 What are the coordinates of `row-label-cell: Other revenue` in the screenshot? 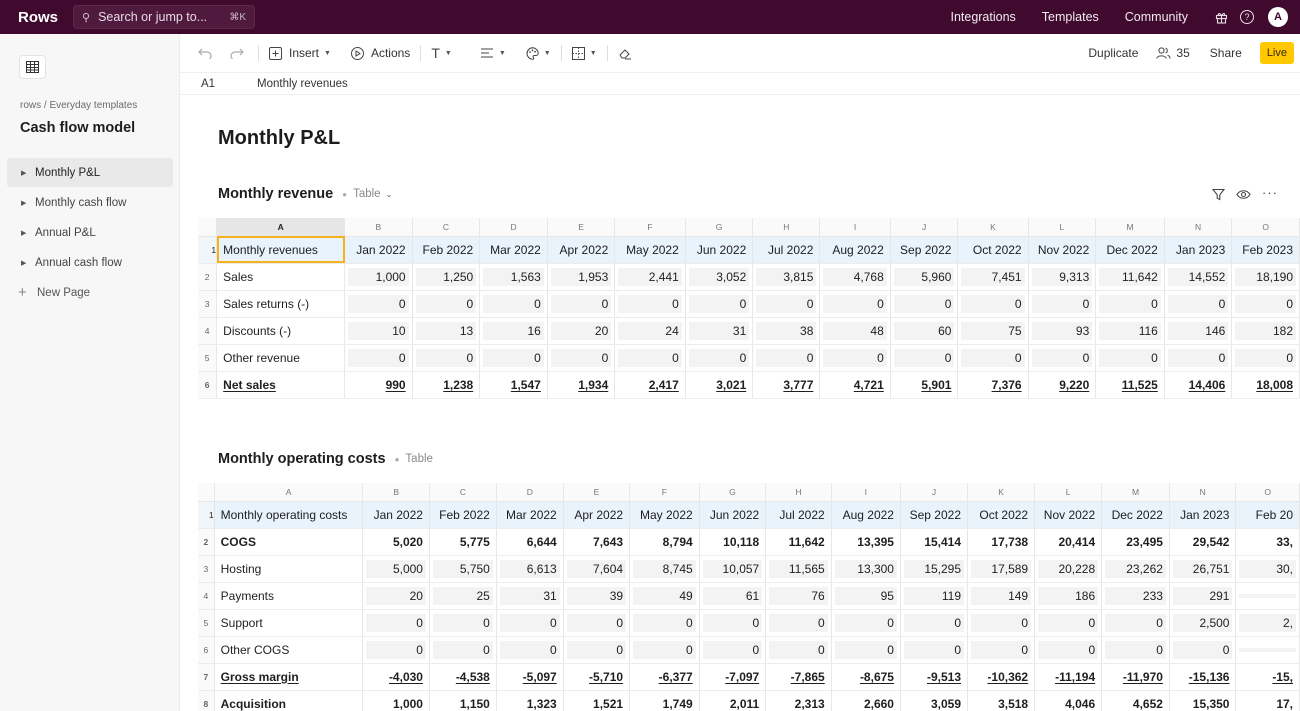 It's located at (281, 358).